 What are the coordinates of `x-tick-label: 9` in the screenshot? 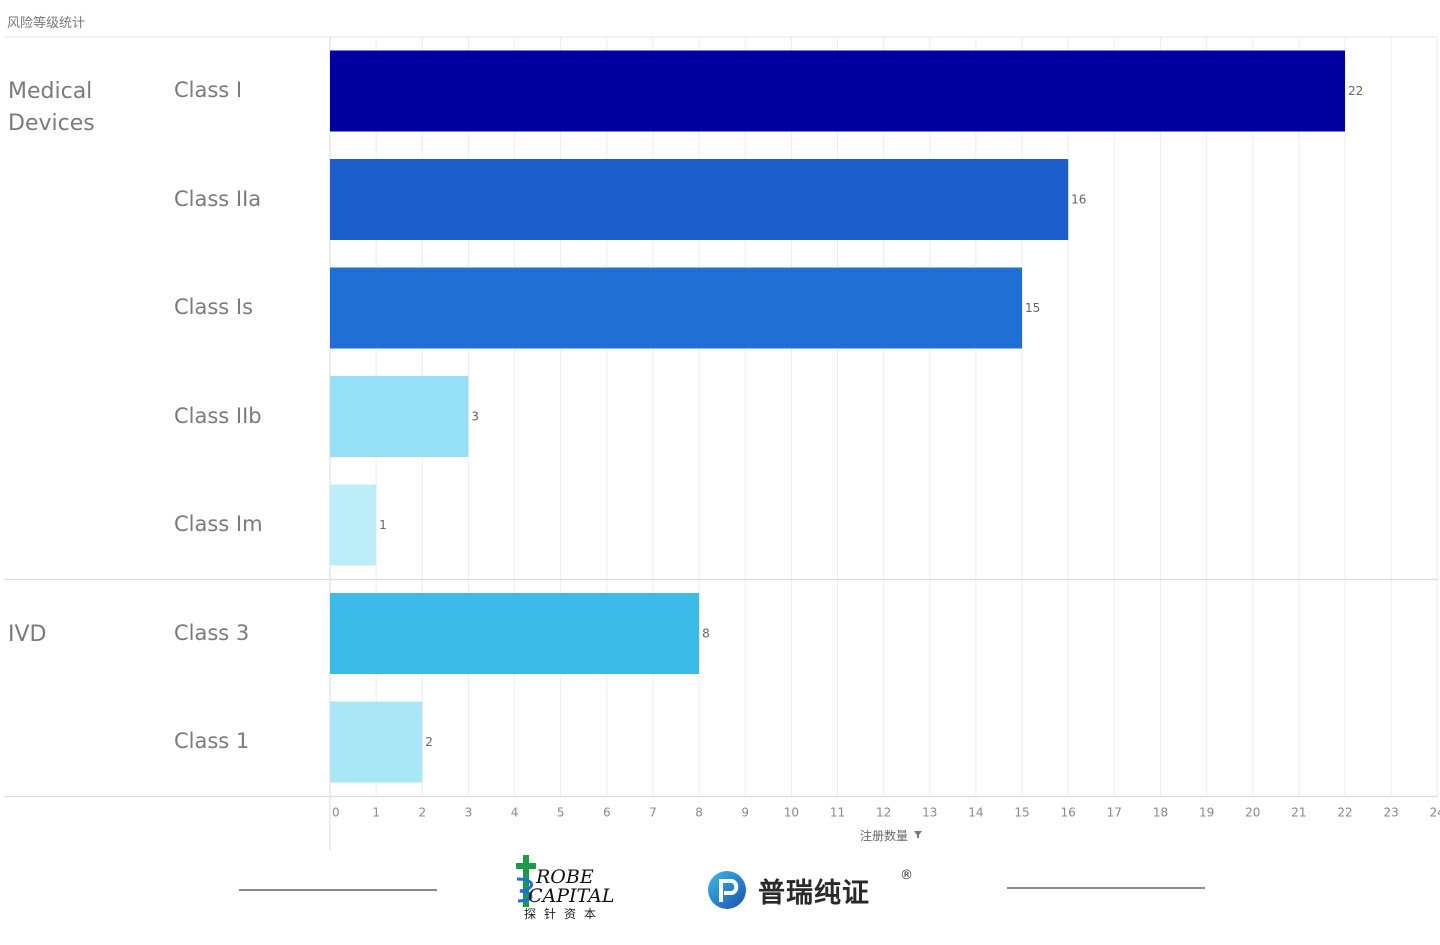 It's located at (745, 813).